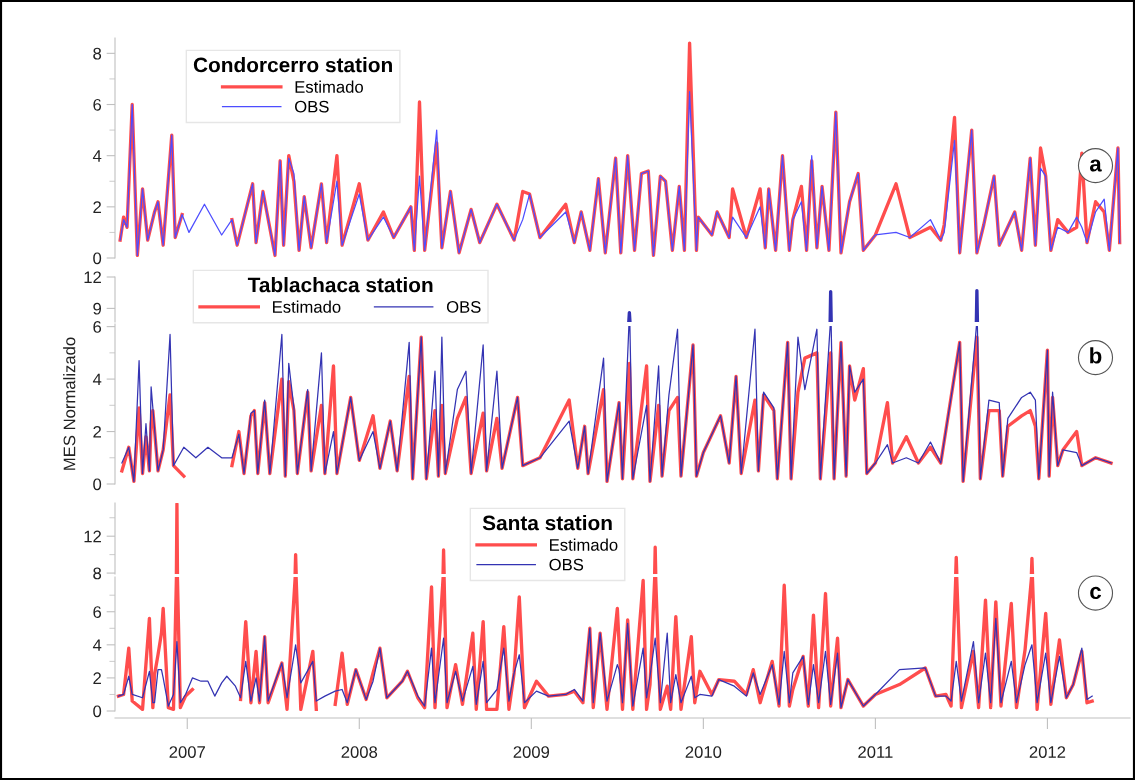 This screenshot has height=780, width=1135. I want to click on x-tick-label: 2010, so click(703, 752).